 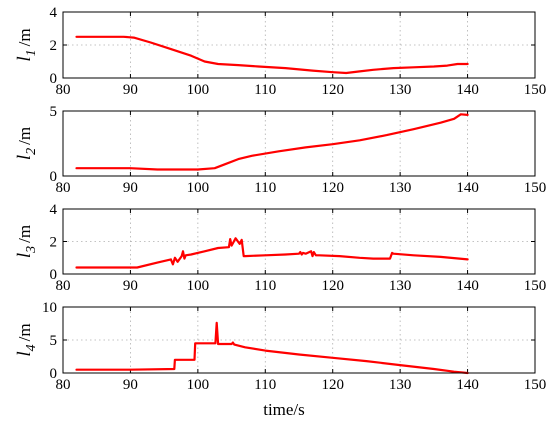 I want to click on y-axis-label: l1/m, so click(x=26, y=44).